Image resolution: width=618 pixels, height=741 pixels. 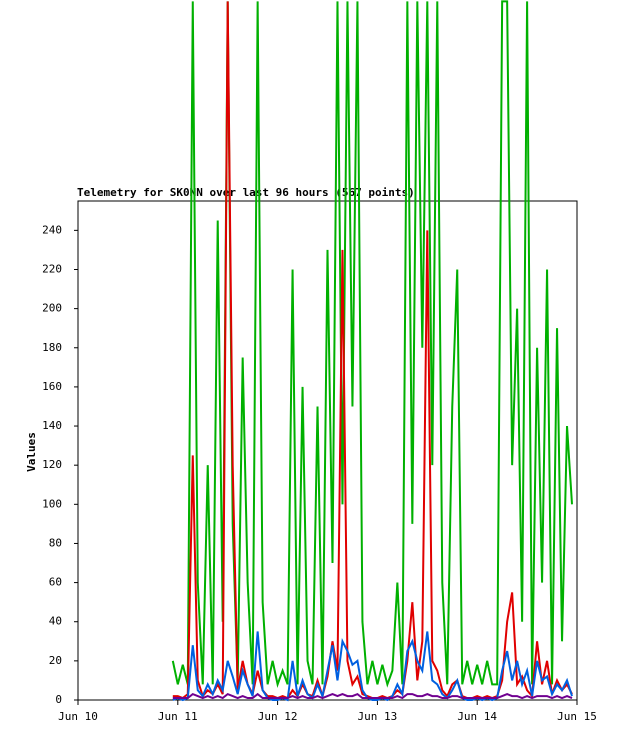 What do you see at coordinates (52, 386) in the screenshot?
I see `y-tick-label: 160` at bounding box center [52, 386].